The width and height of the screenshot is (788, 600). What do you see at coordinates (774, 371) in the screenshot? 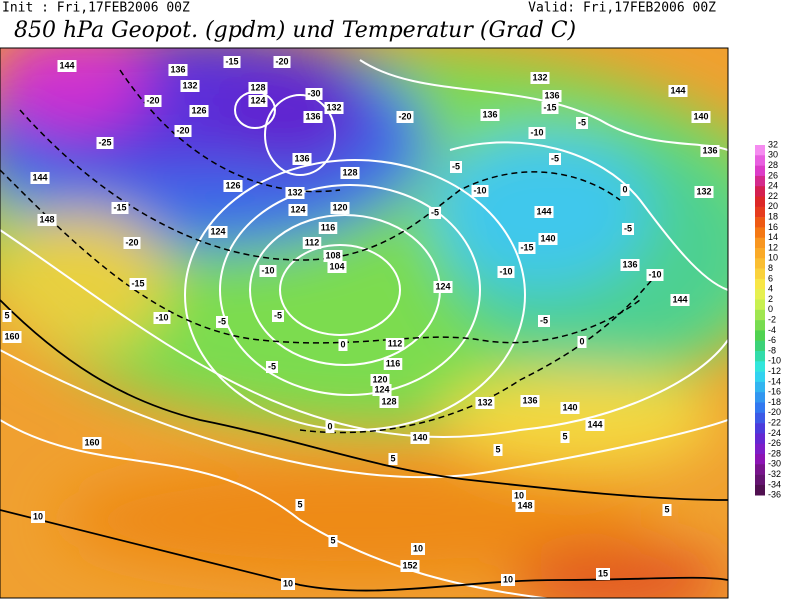
I see `colorbar-label: -12` at bounding box center [774, 371].